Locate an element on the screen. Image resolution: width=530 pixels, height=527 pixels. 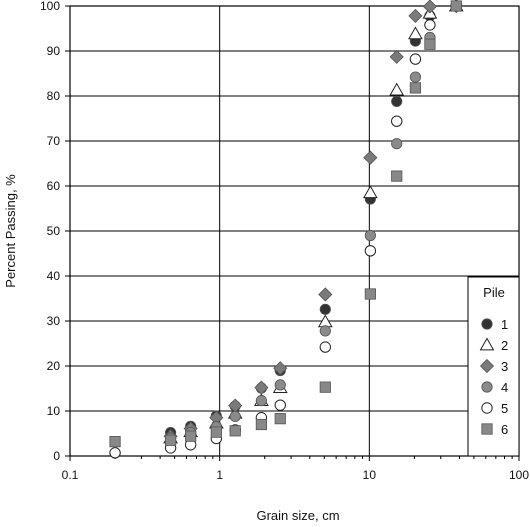
x-axis-label: Grain size, cm is located at coordinates (297, 515).